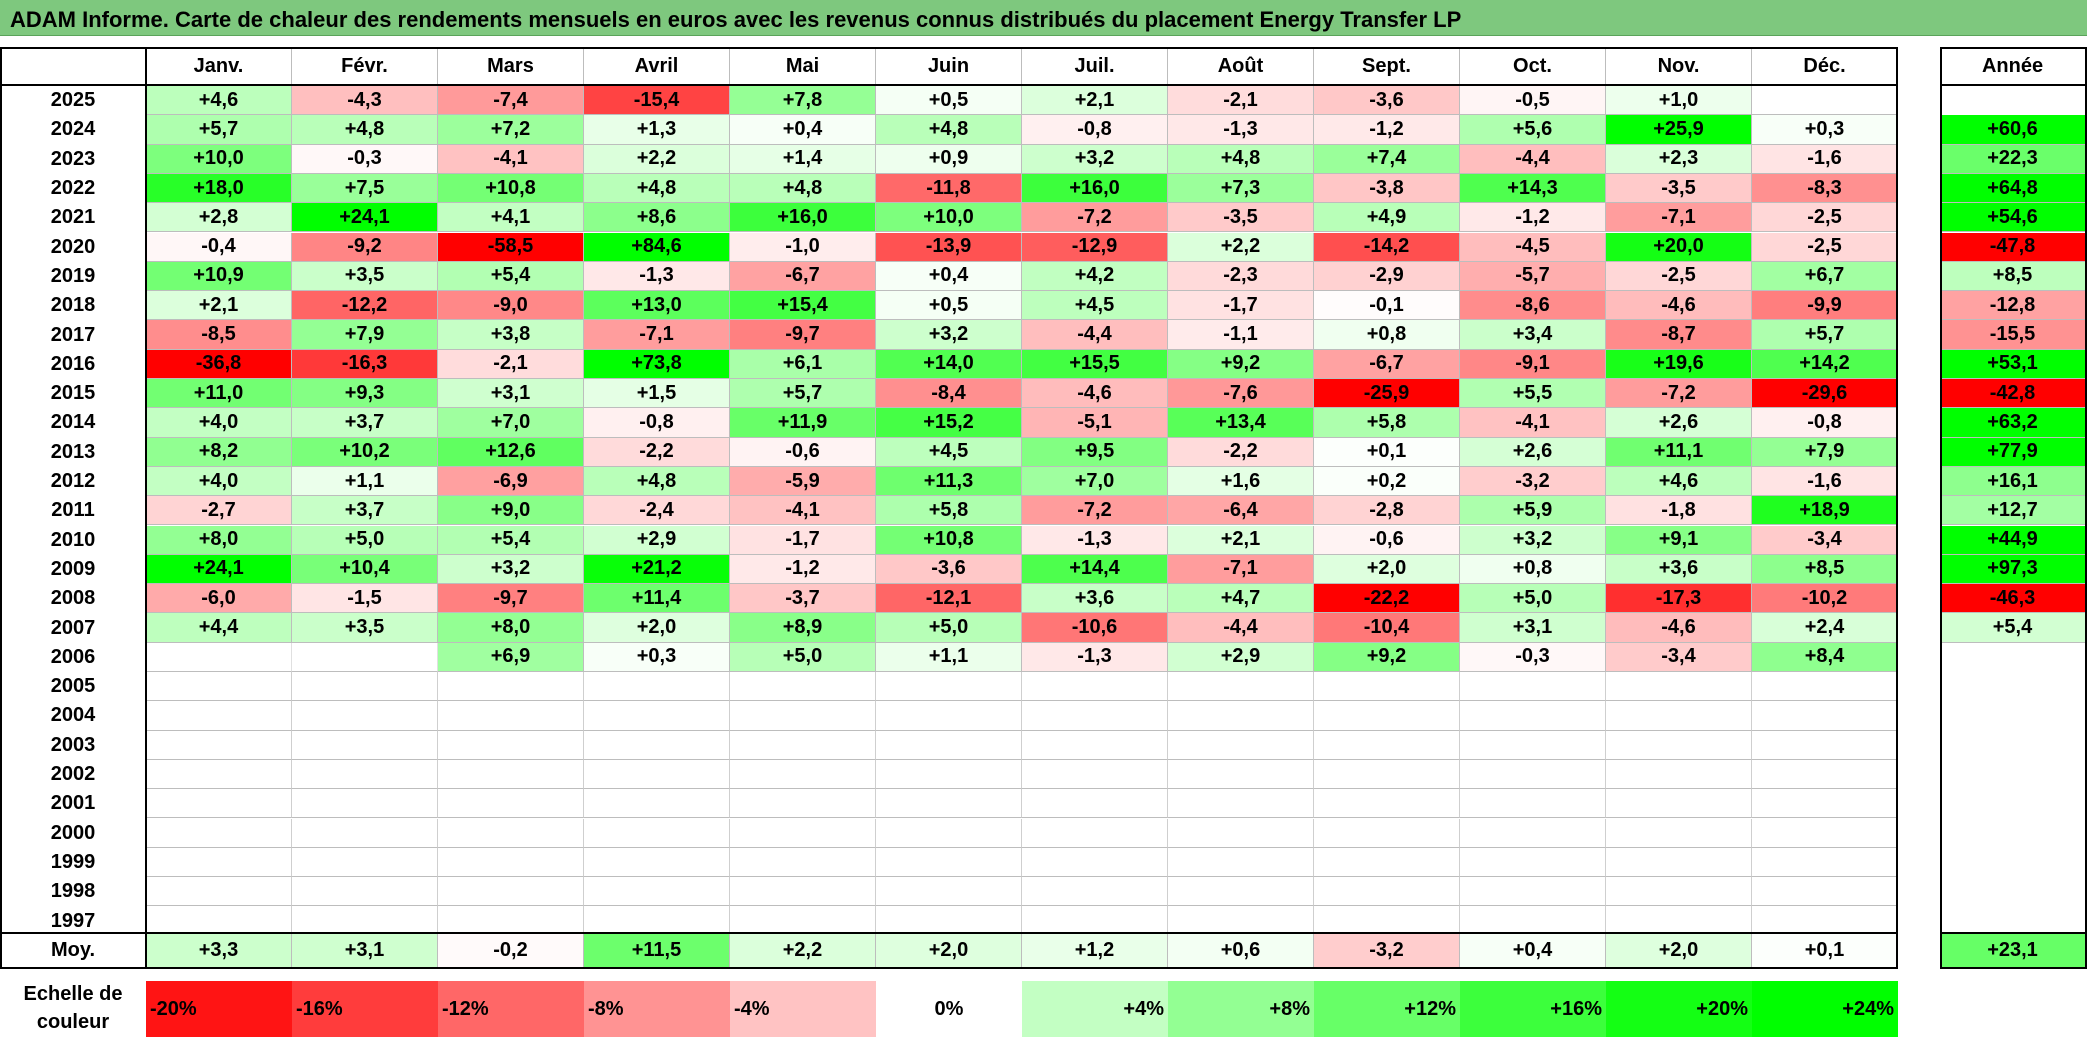 The height and width of the screenshot is (1037, 2087). What do you see at coordinates (365, 188) in the screenshot?
I see `heatmap-cell: +7,5` at bounding box center [365, 188].